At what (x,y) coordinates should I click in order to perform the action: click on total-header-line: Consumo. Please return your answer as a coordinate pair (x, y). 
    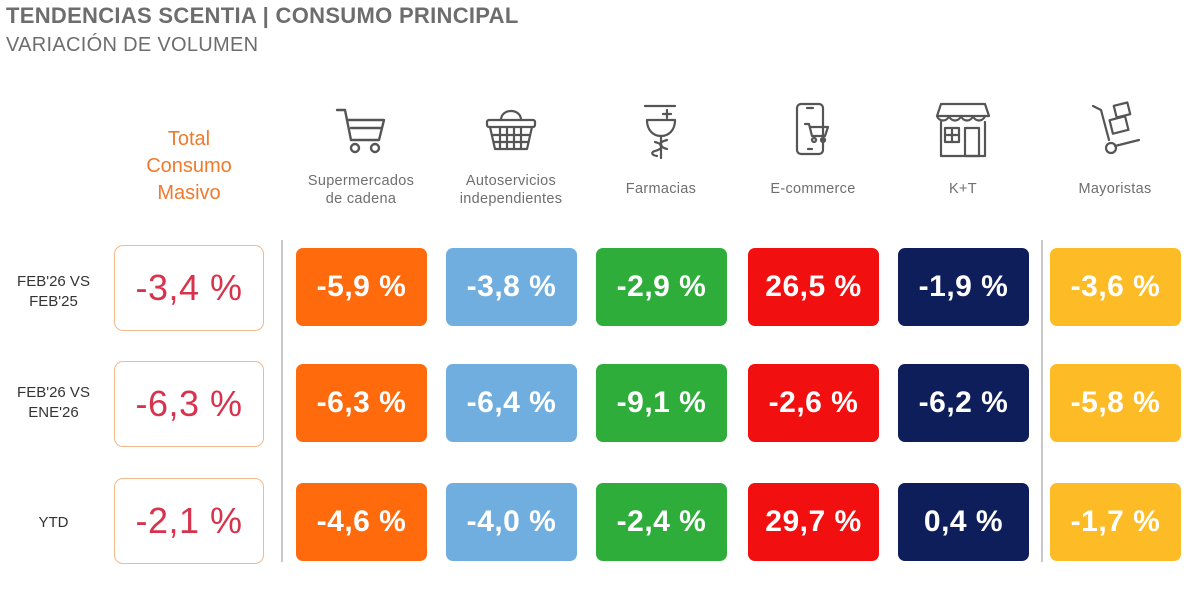
    Looking at the image, I should click on (189, 166).